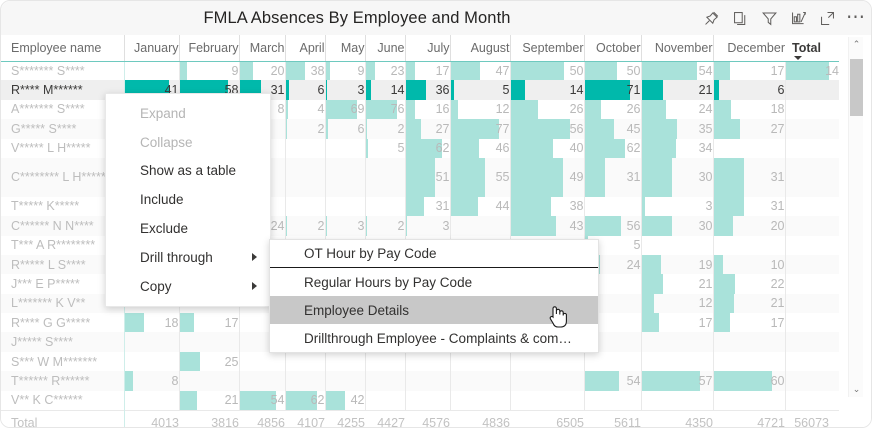 This screenshot has height=428, width=872. Describe the element at coordinates (344, 109) in the screenshot. I see `table-cell: 69` at that location.